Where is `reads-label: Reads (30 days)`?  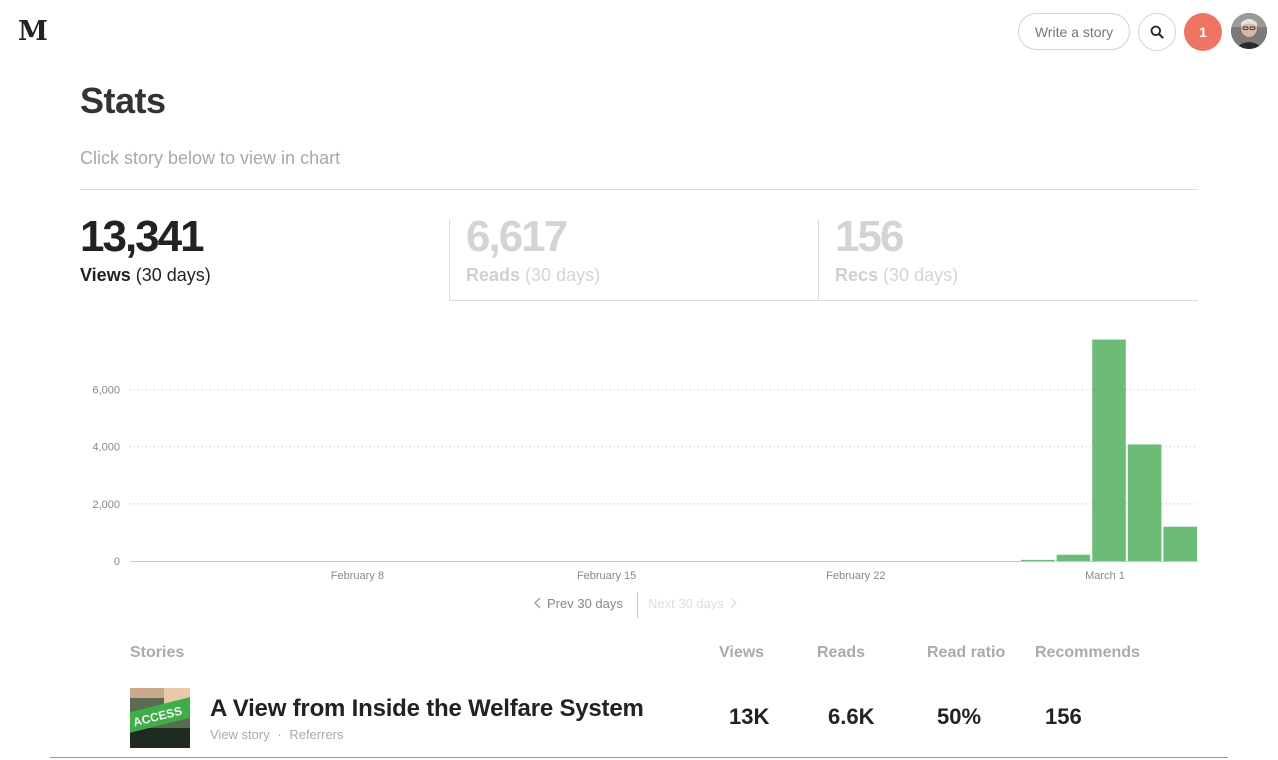 reads-label: Reads (30 days) is located at coordinates (533, 275).